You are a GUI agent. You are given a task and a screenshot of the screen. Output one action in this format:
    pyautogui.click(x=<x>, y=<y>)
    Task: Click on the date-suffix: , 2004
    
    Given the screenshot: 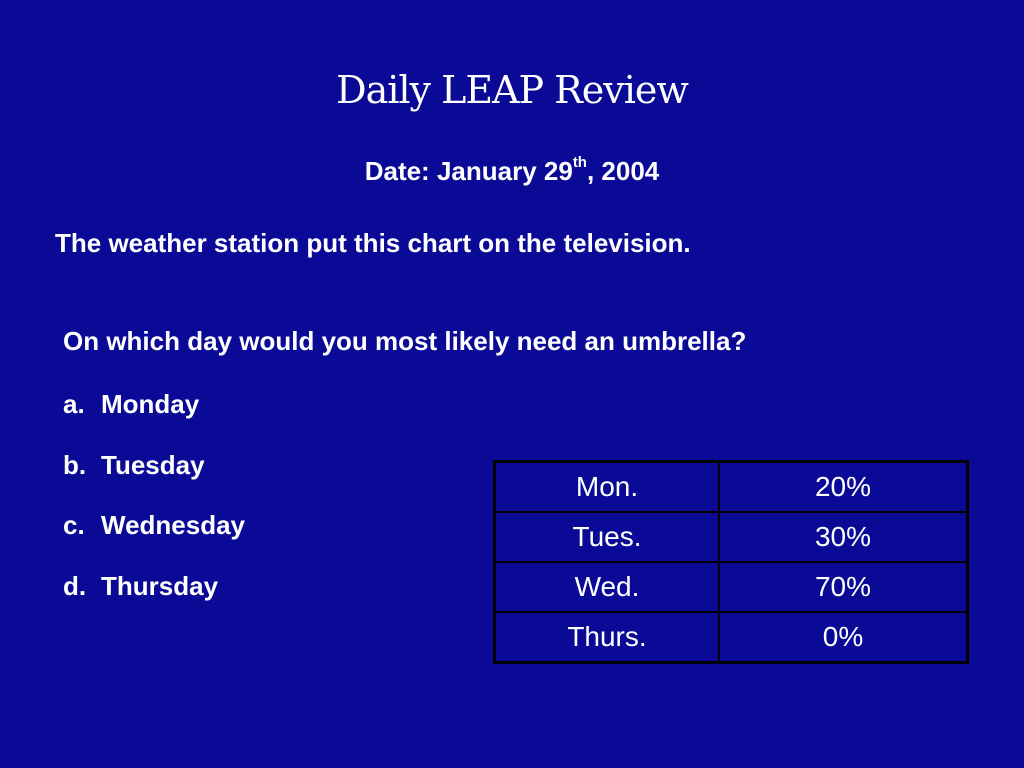 What is the action you would take?
    pyautogui.click(x=623, y=171)
    